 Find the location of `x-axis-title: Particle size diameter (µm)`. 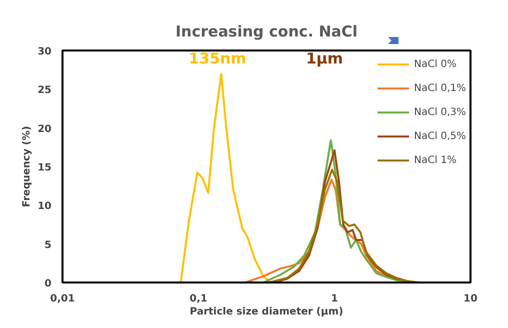

x-axis-title: Particle size diameter (µm) is located at coordinates (267, 312).